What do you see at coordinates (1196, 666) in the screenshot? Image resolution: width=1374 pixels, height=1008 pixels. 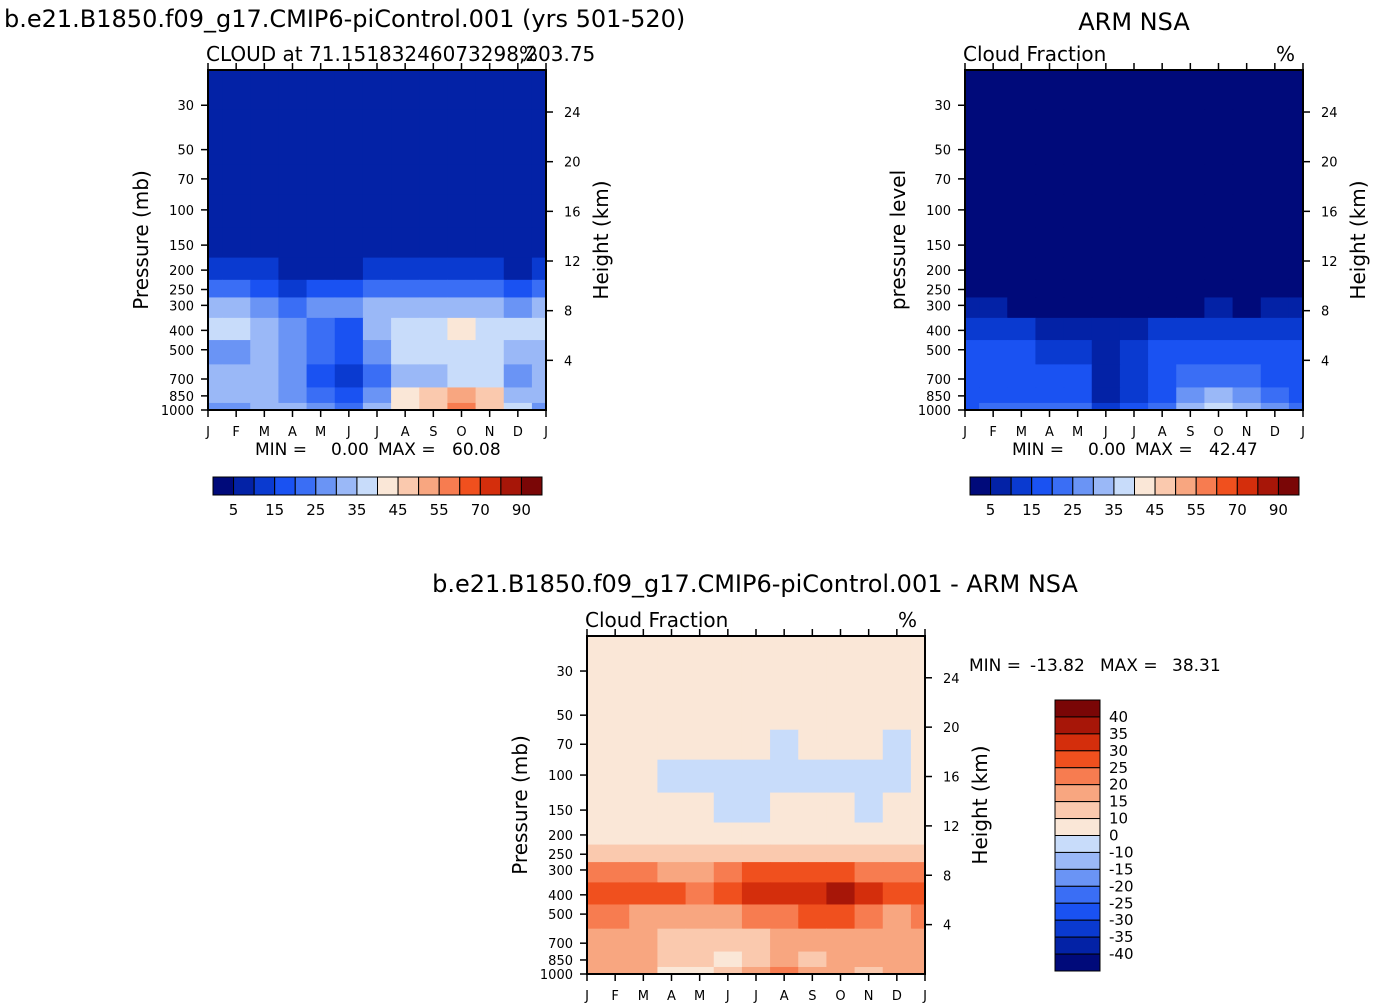 I see `stats-max-value: 38.31` at bounding box center [1196, 666].